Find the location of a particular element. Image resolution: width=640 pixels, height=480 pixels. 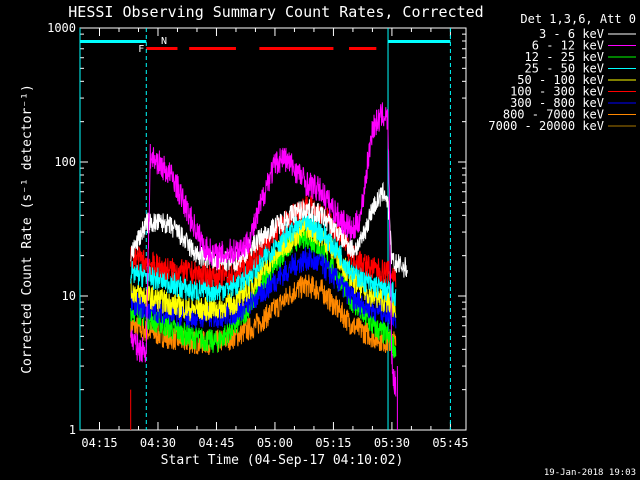

footer-date: 19-Jan-2018 19:03 is located at coordinates (590, 473).